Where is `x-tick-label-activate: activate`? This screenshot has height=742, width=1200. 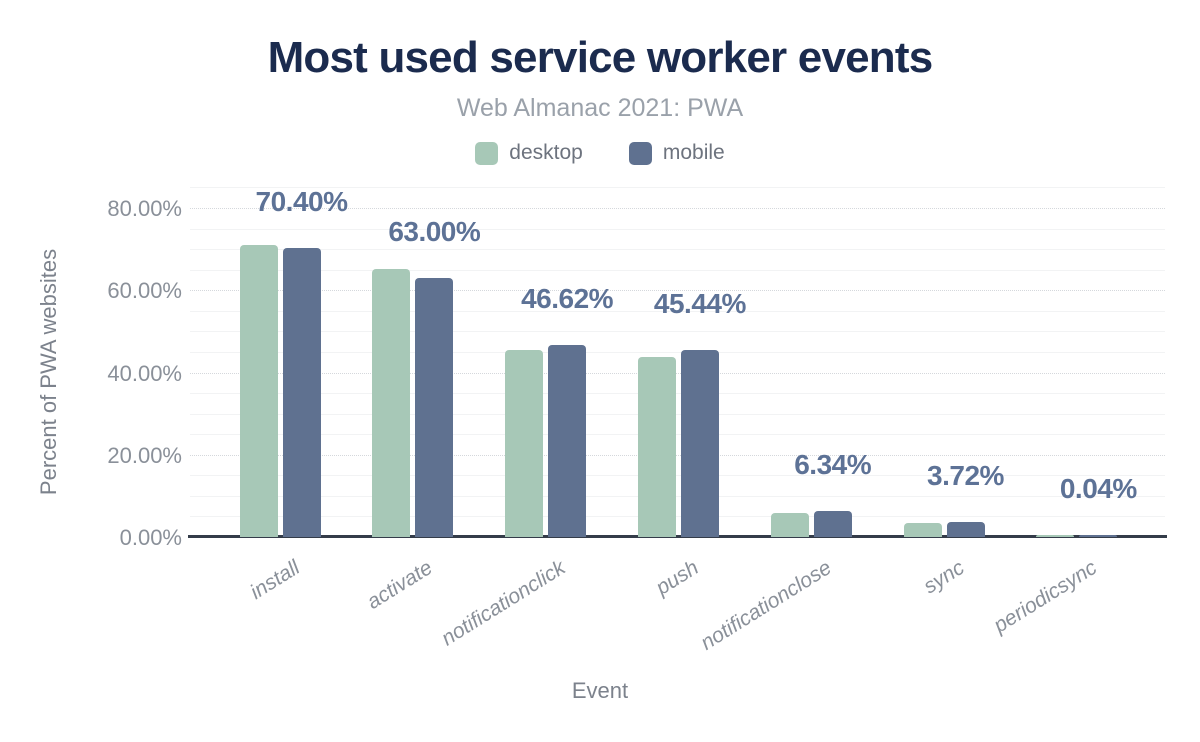
x-tick-label-activate: activate is located at coordinates (400, 585).